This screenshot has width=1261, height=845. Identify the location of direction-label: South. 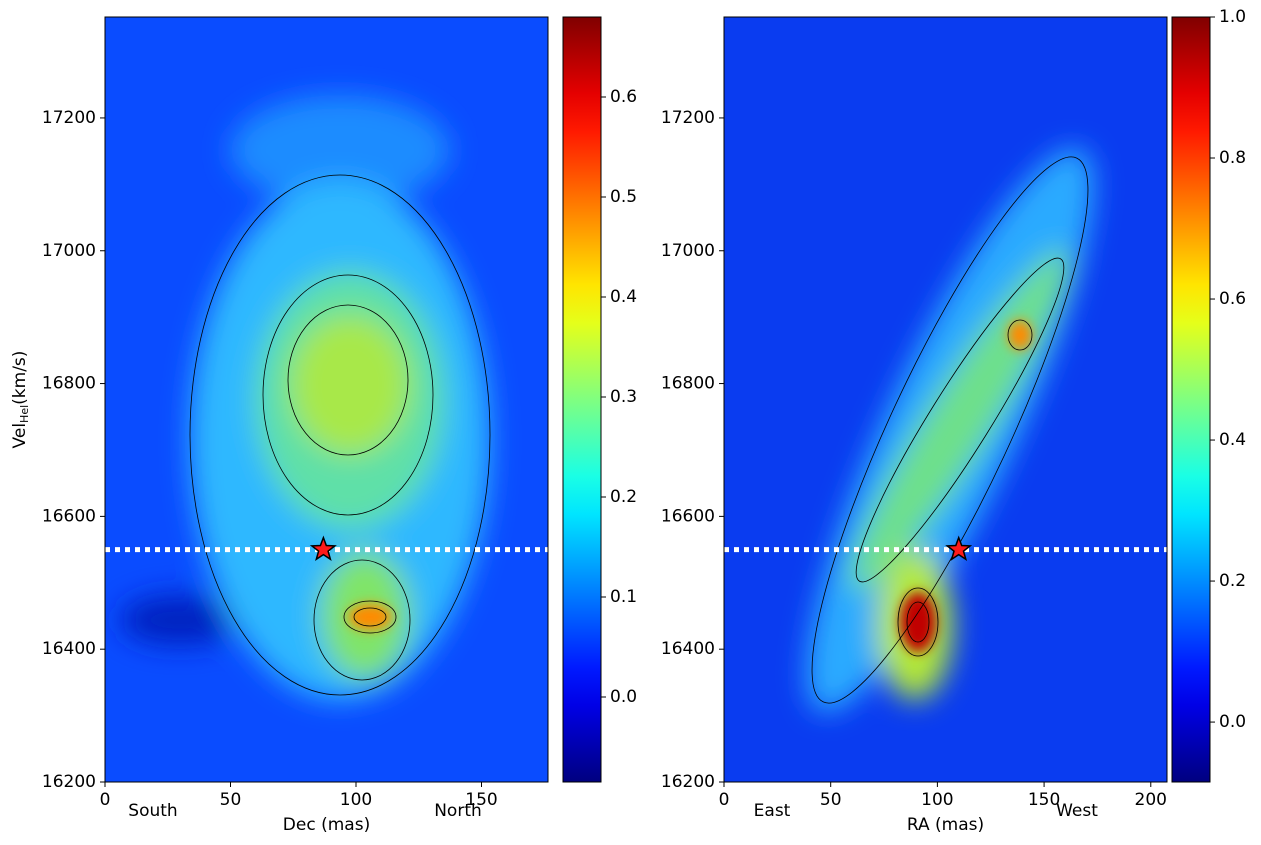
(152, 811).